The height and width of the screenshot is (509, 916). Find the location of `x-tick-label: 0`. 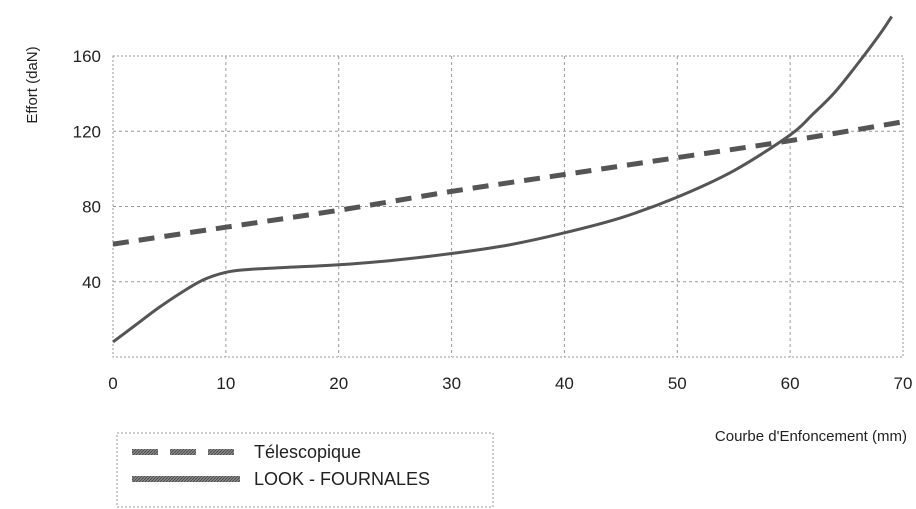

x-tick-label: 0 is located at coordinates (112, 383).